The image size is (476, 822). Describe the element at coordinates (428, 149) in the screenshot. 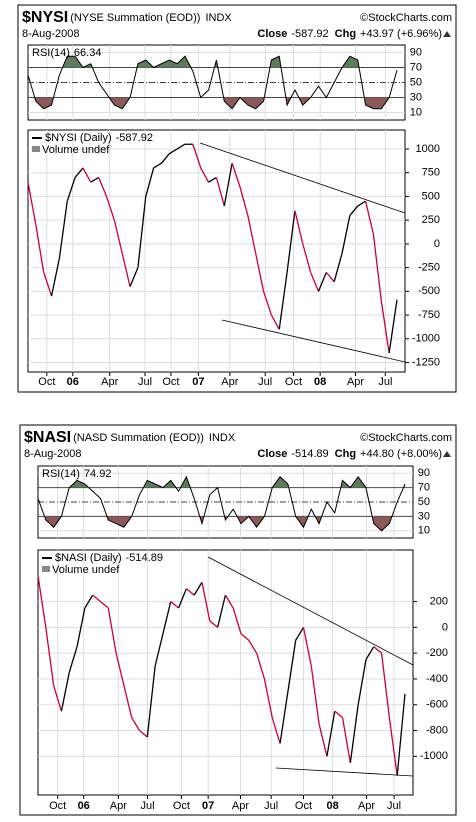

I see `y-tick-label: 1000` at that location.